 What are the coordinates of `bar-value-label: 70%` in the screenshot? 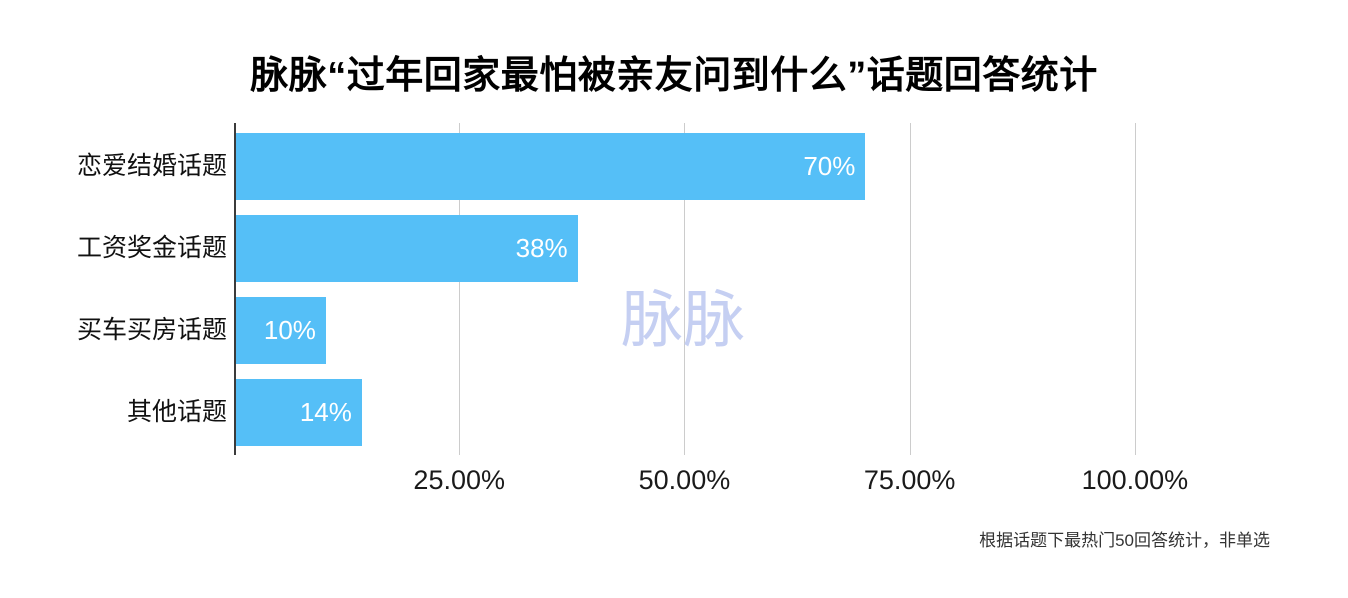 It's located at (829, 166).